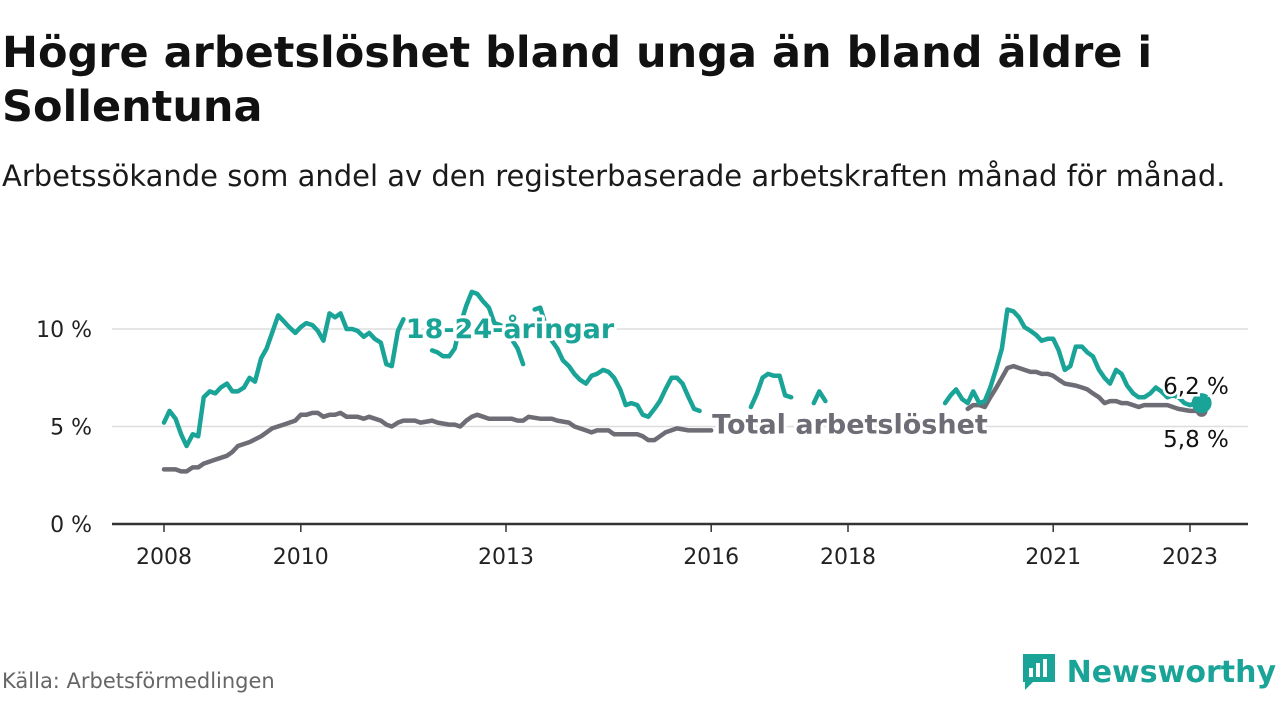 This screenshot has width=1280, height=720. I want to click on series-label-total: Total arbetslöshet, so click(850, 425).